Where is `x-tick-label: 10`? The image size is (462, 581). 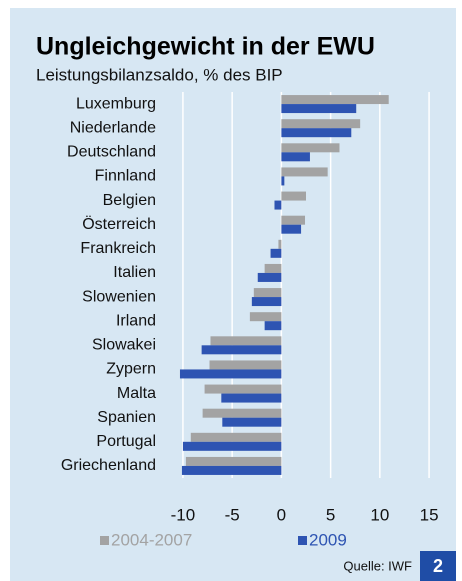 x-tick-label: 10 is located at coordinates (379, 514).